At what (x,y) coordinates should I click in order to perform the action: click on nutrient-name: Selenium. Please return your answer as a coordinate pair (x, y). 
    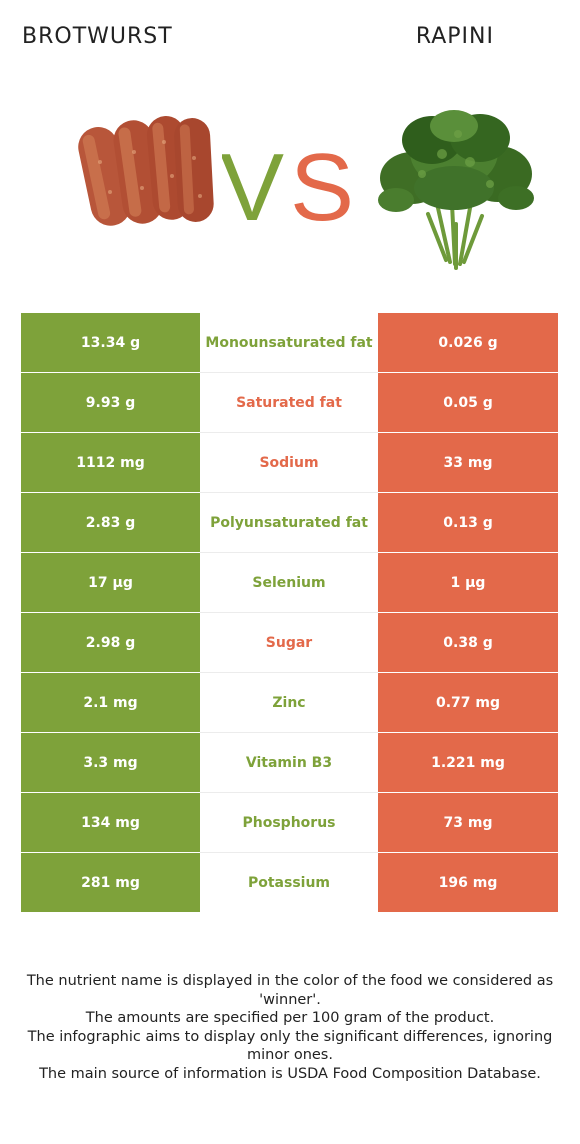
    Looking at the image, I should click on (289, 582).